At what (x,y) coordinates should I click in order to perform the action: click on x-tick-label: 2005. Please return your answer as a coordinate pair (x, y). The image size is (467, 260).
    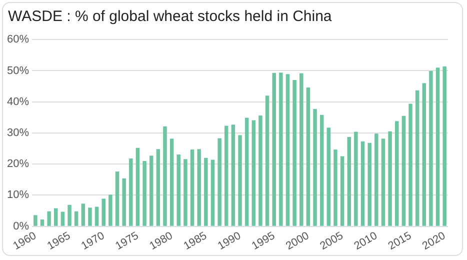
    Looking at the image, I should click on (332, 241).